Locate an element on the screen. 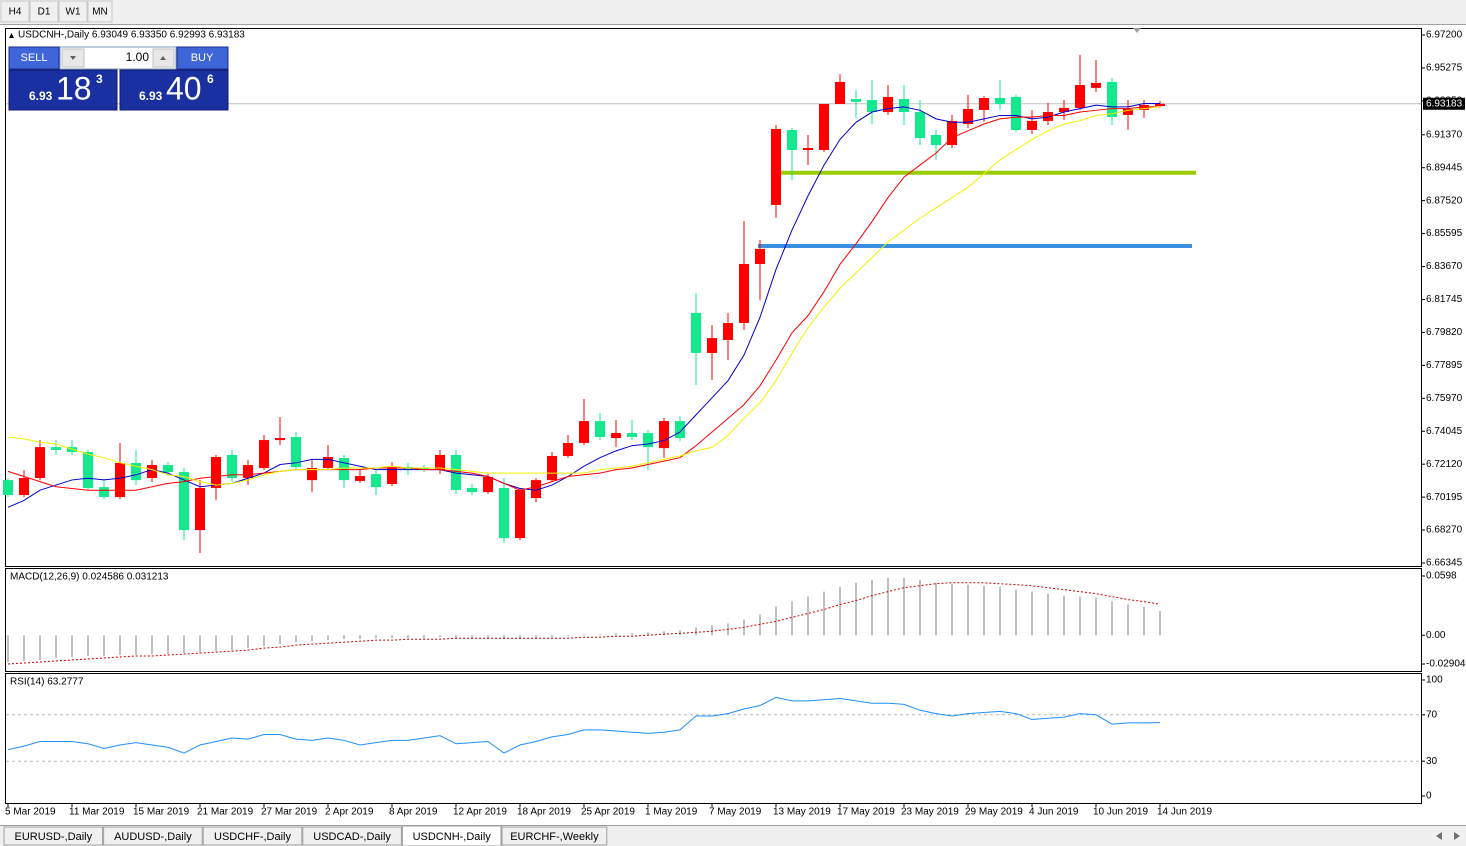 Image resolution: width=1466 pixels, height=846 pixels. x-tick-label: 15 Mar 2019 is located at coordinates (161, 812).